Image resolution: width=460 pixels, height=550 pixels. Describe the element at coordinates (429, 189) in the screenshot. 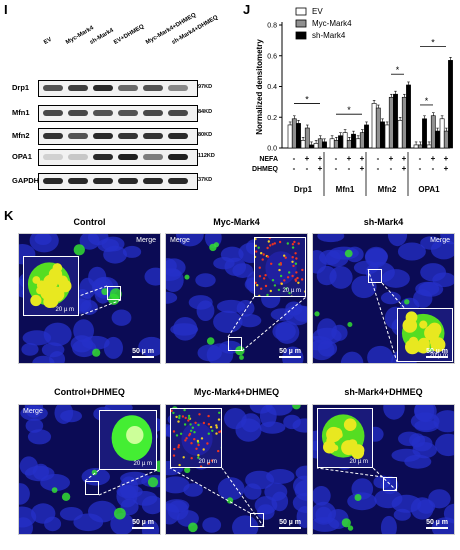

I see `group-label: OPA1` at that location.